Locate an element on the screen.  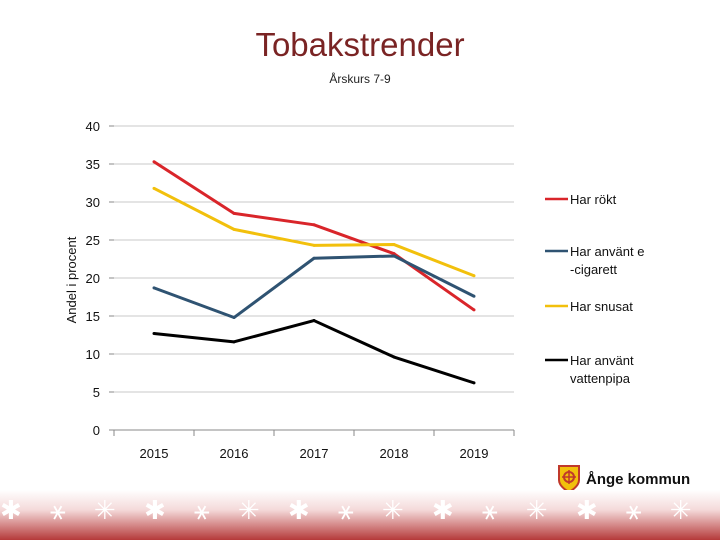
y-tick-label: 25 is located at coordinates (93, 240).